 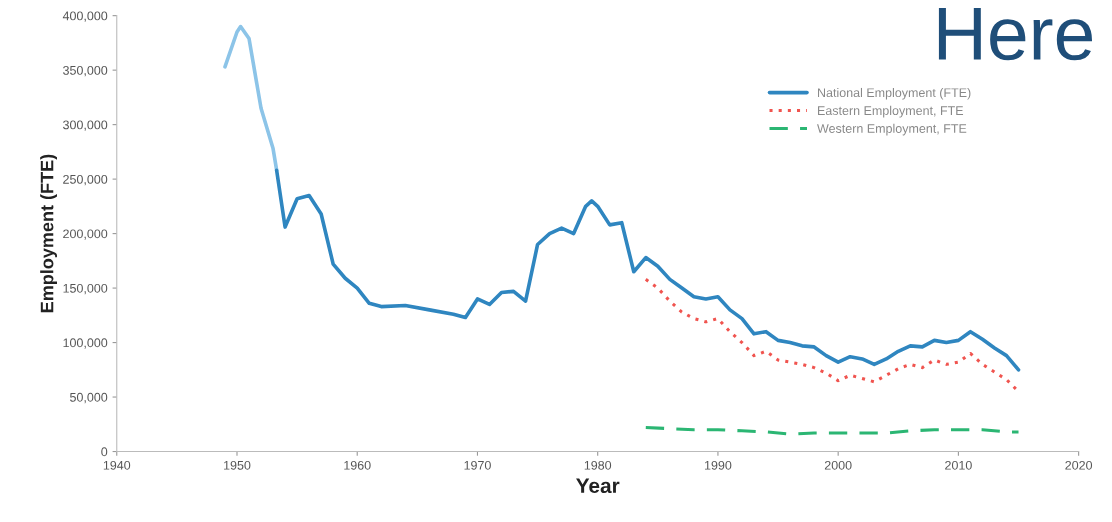 What do you see at coordinates (477, 465) in the screenshot?
I see `x-tick-label: 1970` at bounding box center [477, 465].